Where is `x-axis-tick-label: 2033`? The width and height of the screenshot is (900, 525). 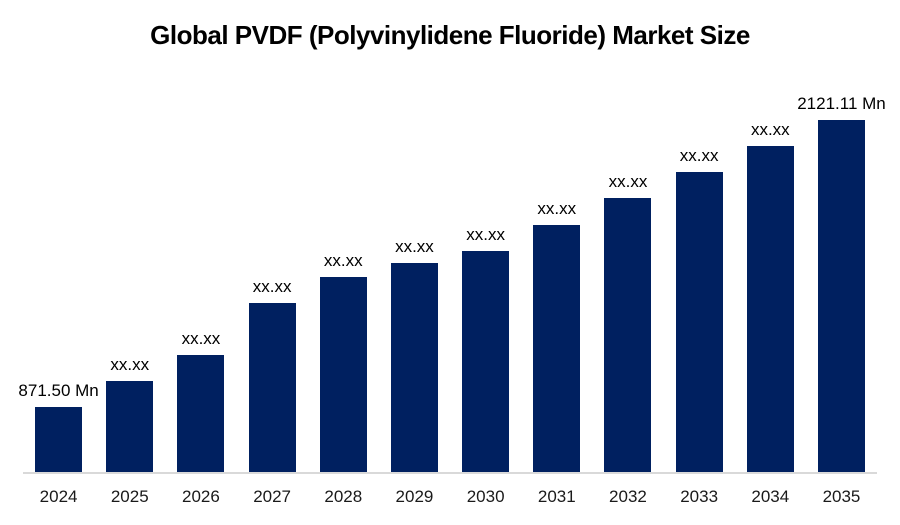
x-axis-tick-label: 2033 is located at coordinates (699, 496).